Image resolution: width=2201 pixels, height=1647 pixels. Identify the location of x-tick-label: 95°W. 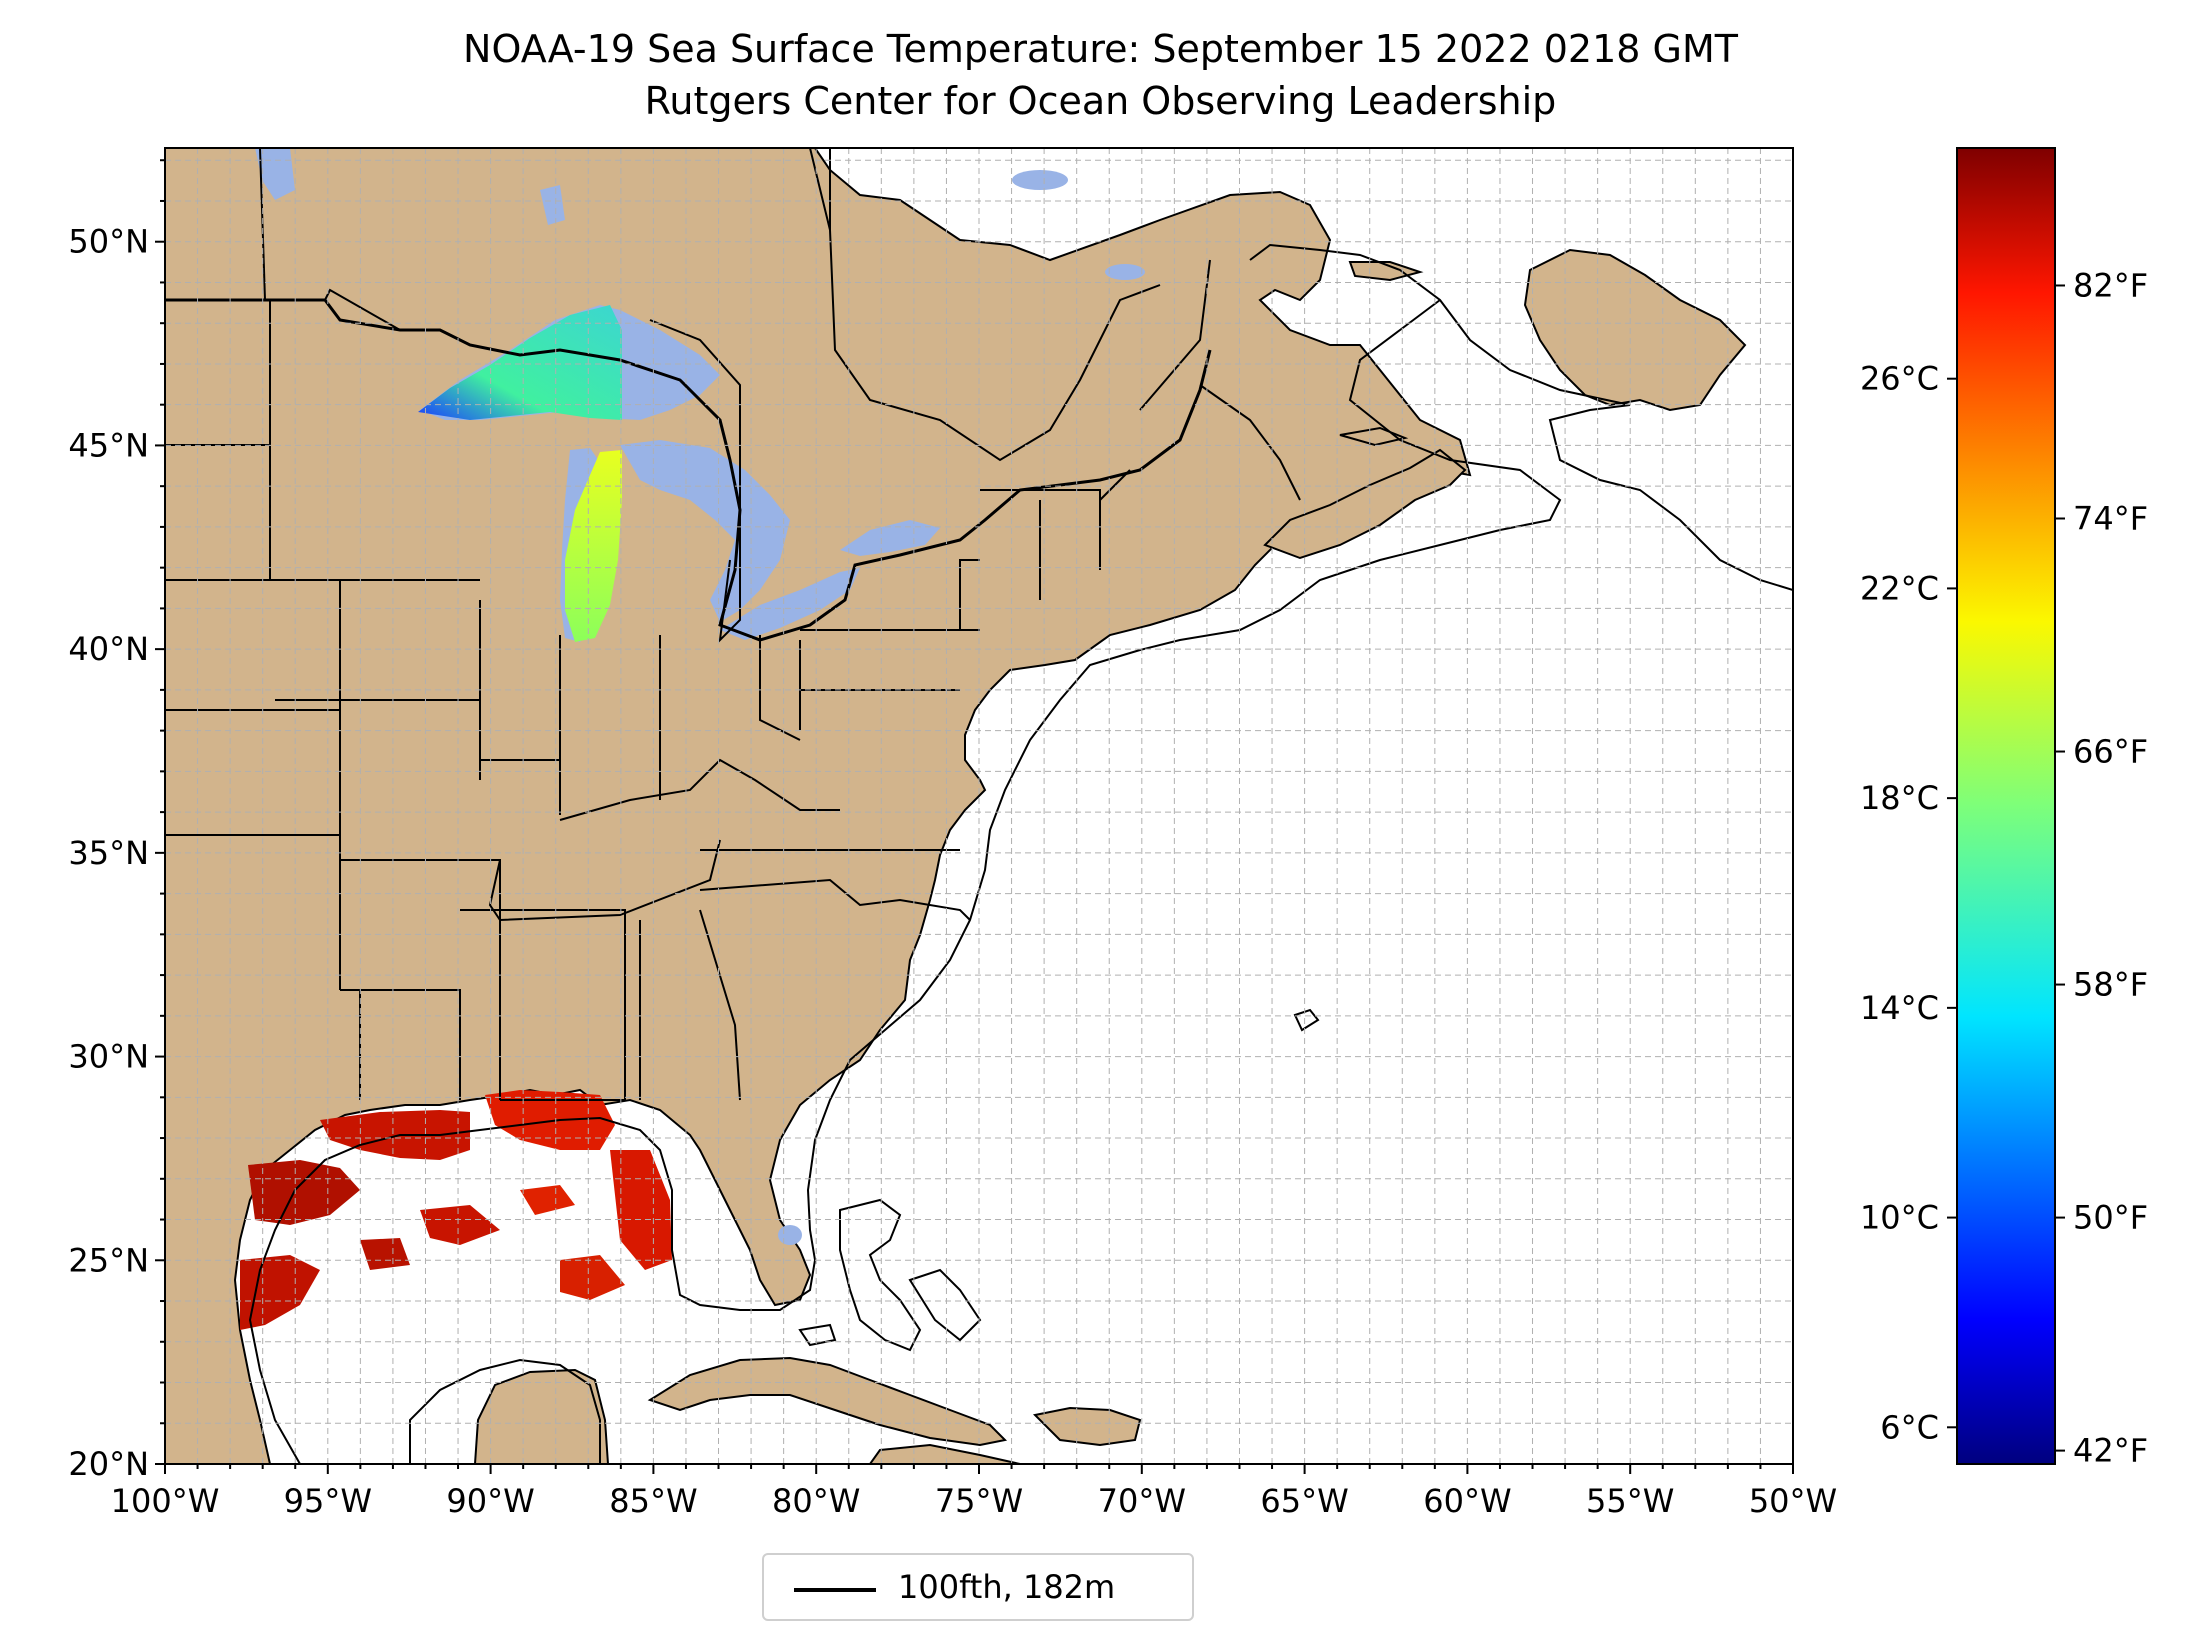
(328, 1501).